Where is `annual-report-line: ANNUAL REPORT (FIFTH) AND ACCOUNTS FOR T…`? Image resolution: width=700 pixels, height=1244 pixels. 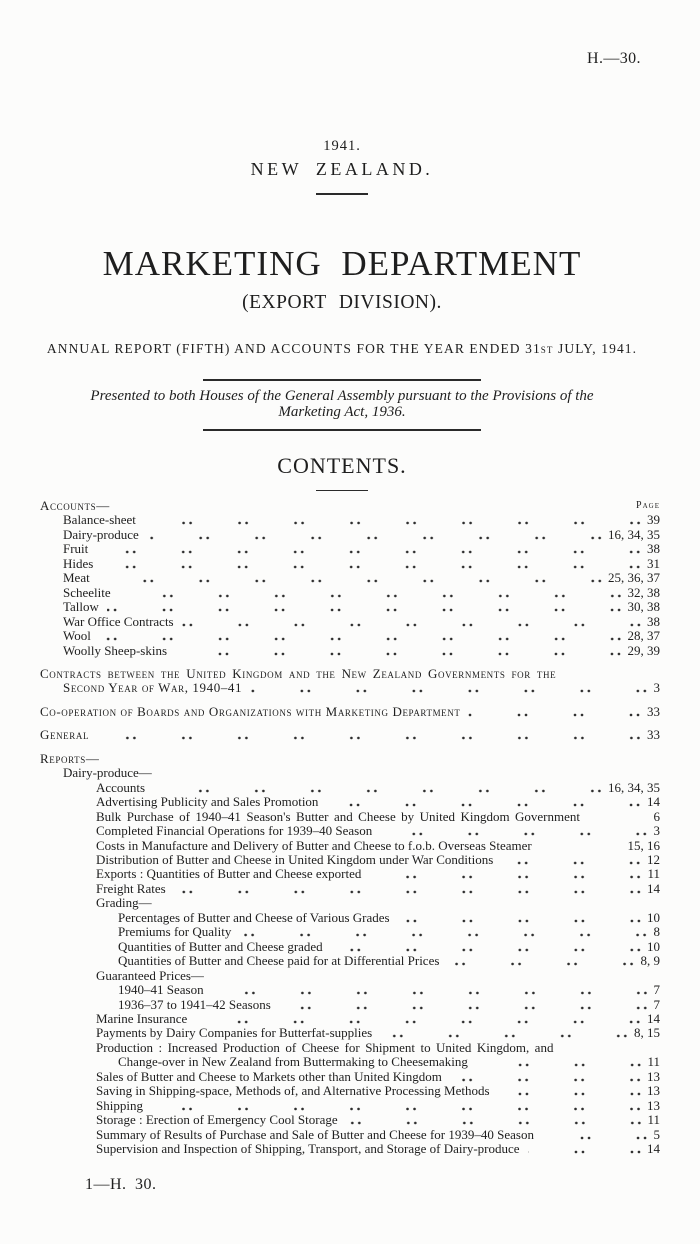 annual-report-line: ANNUAL REPORT (FIFTH) AND ACCOUNTS FOR T… is located at coordinates (342, 348).